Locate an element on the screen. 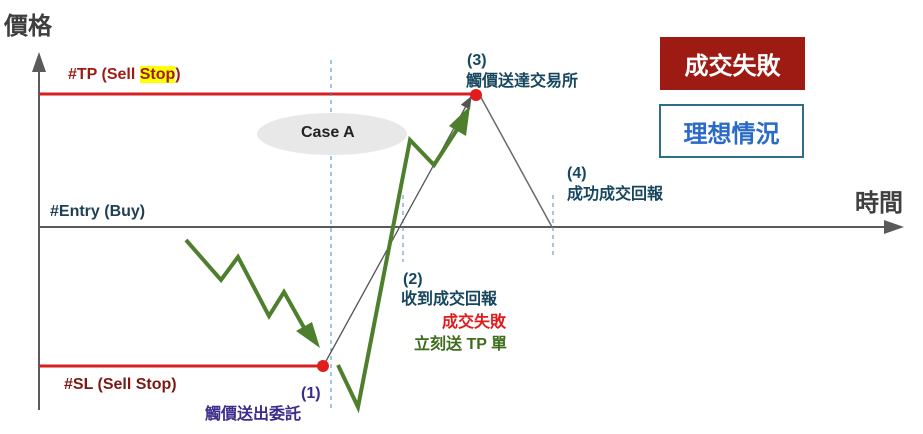  ideal-badge: 理想情況 is located at coordinates (731, 131).